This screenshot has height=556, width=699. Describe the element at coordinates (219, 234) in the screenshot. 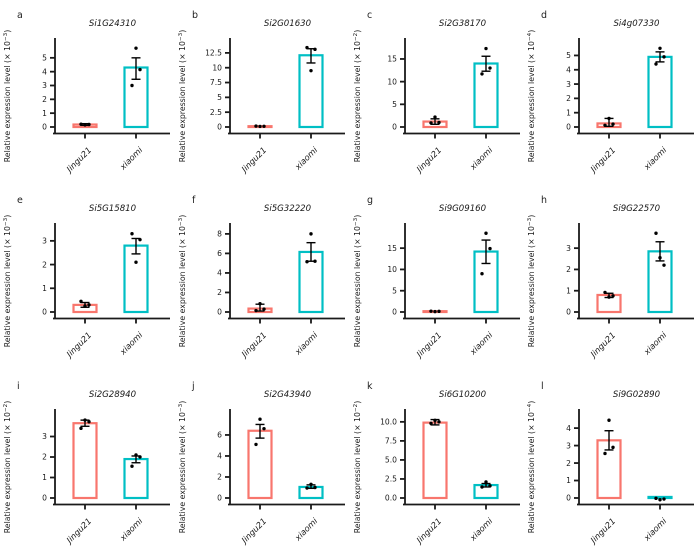

I see `y-tick-label: 8` at that location.